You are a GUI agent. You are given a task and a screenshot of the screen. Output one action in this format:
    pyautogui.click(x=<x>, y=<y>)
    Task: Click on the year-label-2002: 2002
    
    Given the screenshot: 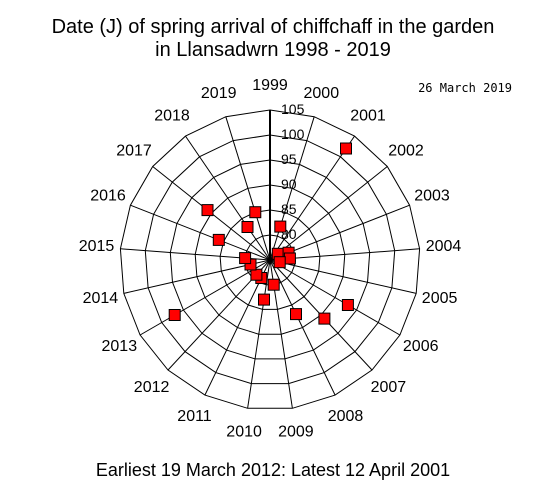 What is the action you would take?
    pyautogui.click(x=406, y=151)
    